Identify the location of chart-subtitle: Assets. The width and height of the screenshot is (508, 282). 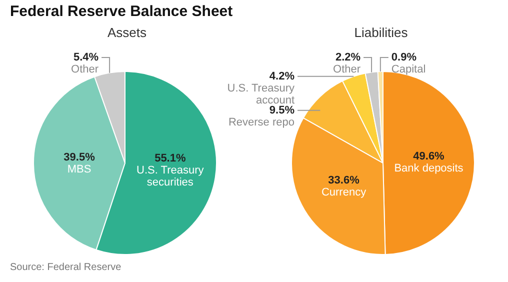
(127, 32).